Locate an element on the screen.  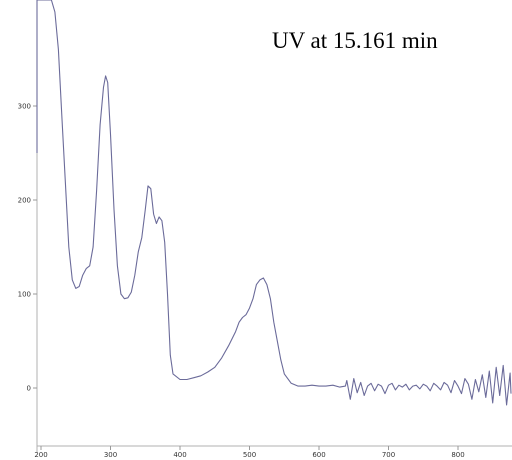
chart-title: UV at 15.161 min is located at coordinates (355, 40).